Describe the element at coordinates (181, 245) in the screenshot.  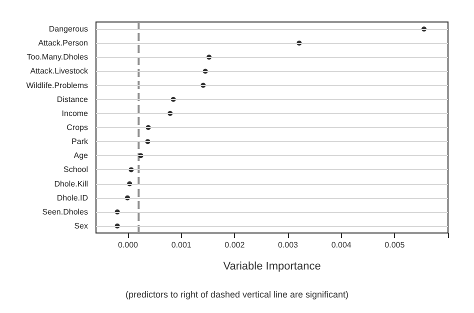
I see `x-tick-label: 0.001` at that location.